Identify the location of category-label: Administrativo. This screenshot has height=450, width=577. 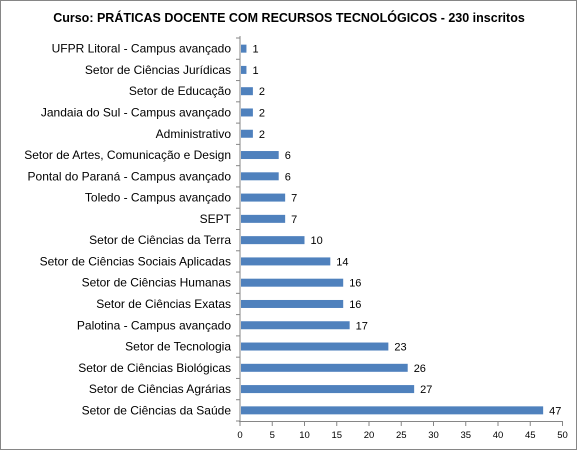
(194, 134).